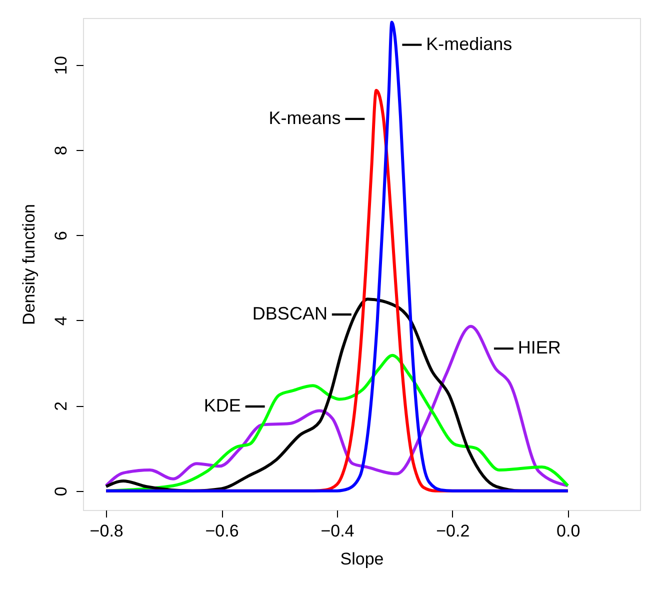  I want to click on annotation: DBSCAN, so click(290, 313).